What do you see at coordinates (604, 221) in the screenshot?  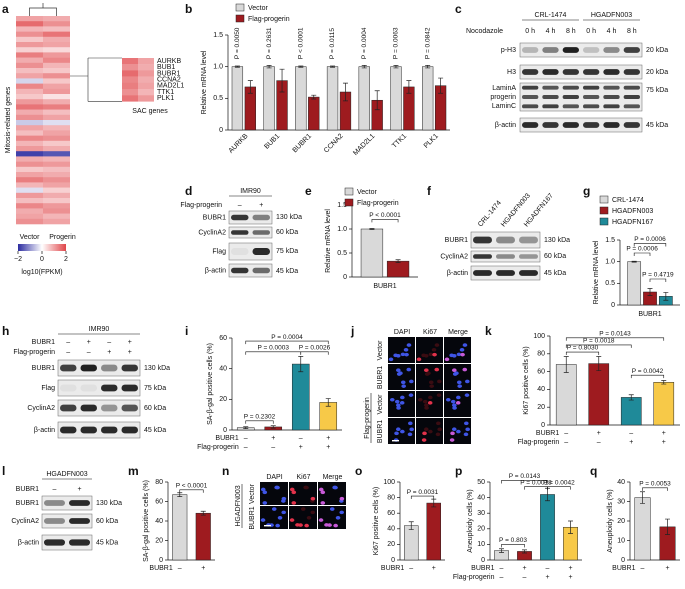 I see `legend-swatch` at bounding box center [604, 221].